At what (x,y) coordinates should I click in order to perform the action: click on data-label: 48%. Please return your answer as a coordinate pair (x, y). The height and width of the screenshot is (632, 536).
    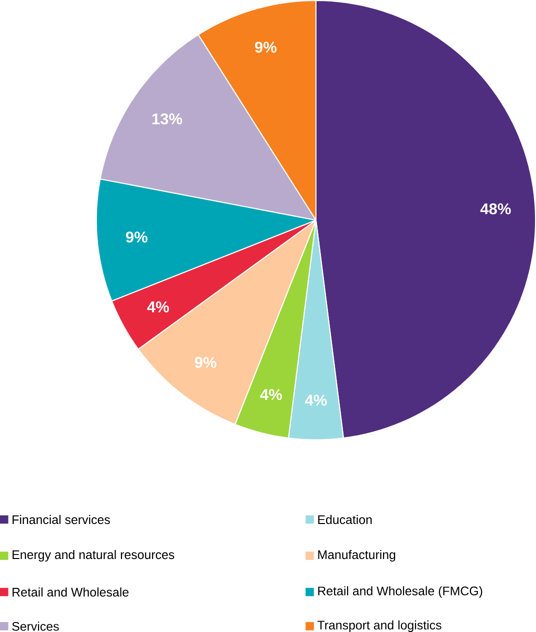
    Looking at the image, I should click on (495, 208).